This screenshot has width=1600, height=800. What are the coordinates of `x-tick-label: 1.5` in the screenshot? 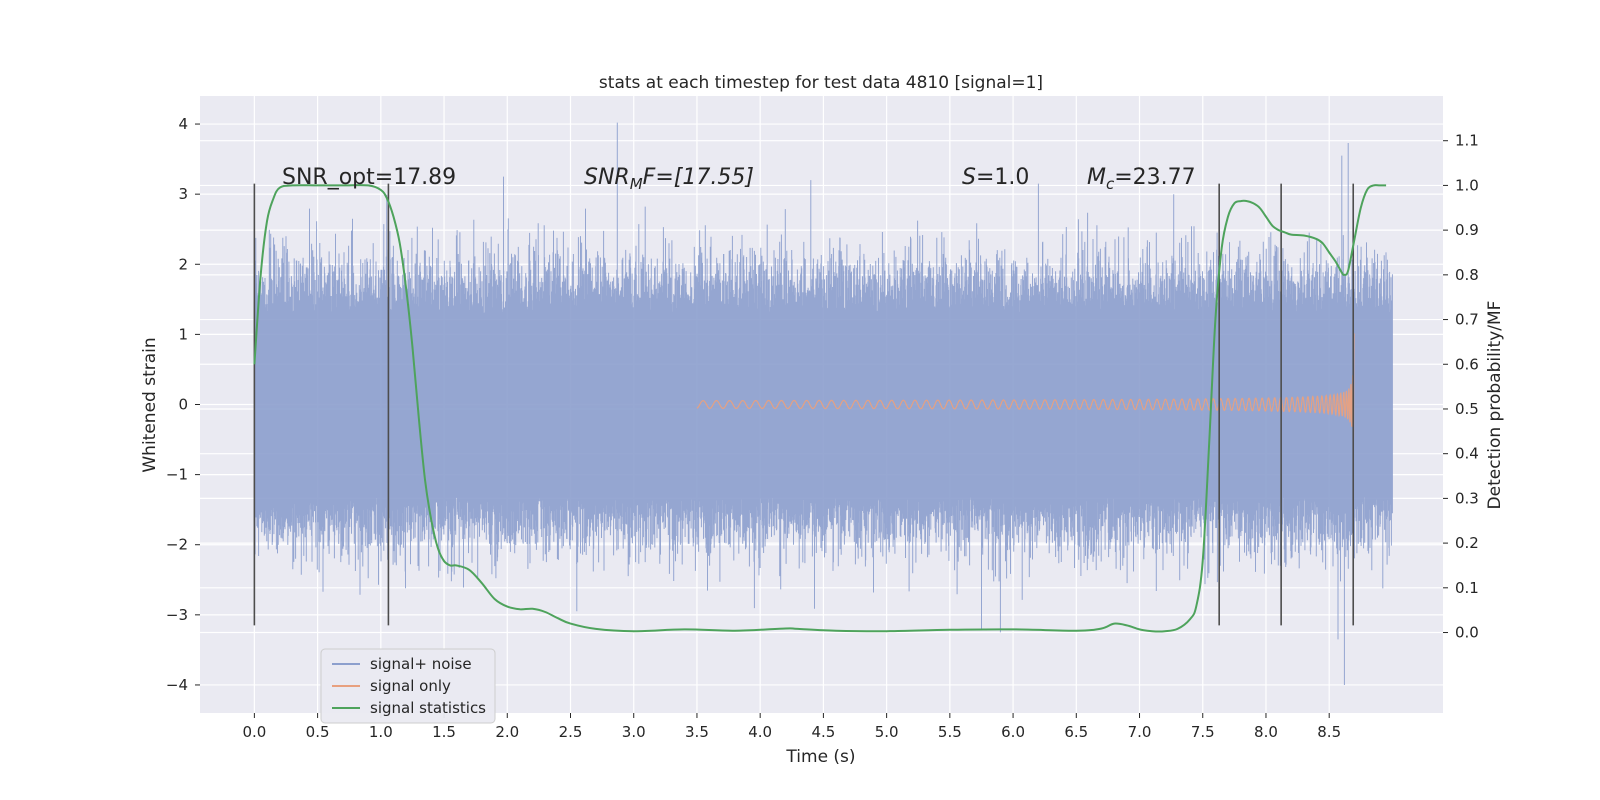 It's located at (444, 732).